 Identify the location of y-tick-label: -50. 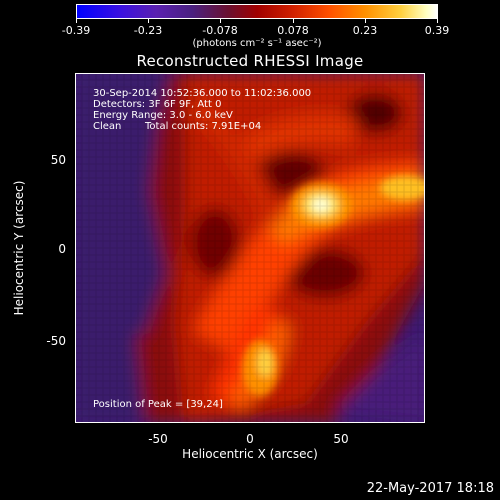
(56, 341).